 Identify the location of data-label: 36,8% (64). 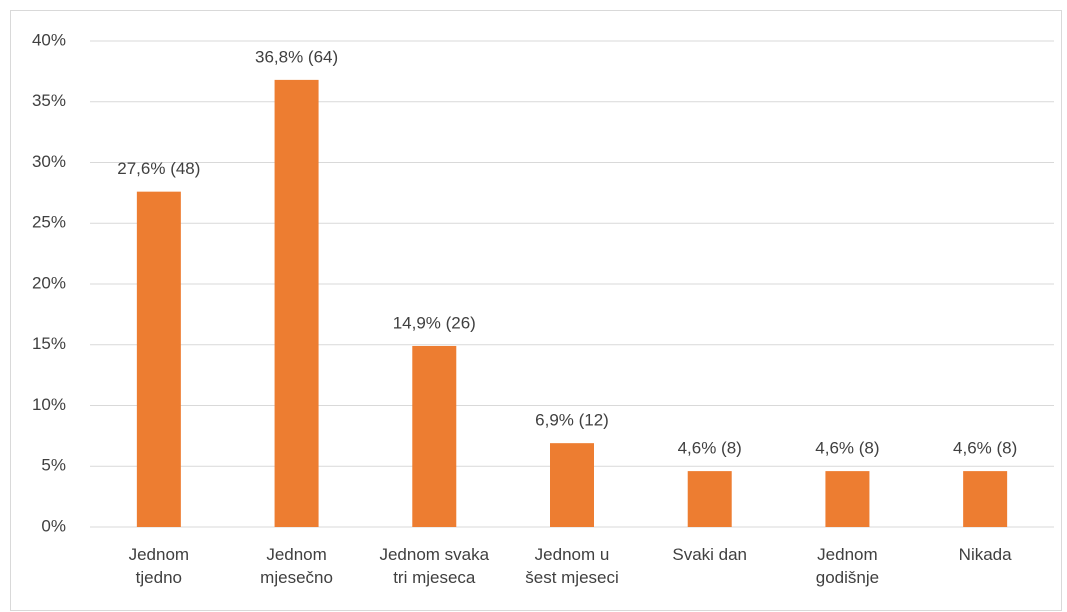
(296, 56).